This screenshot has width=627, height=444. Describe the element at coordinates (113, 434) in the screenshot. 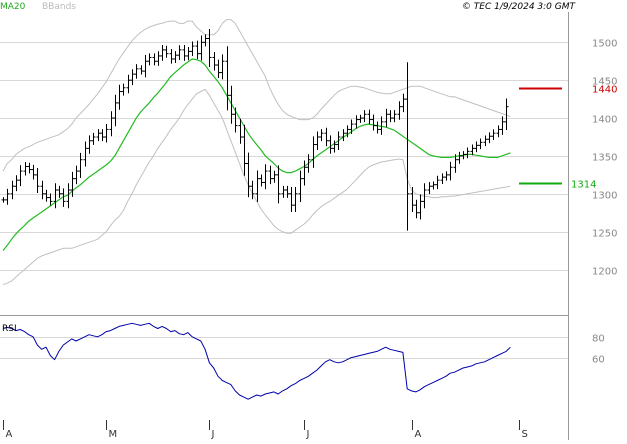

I see `x-tick-label: M` at that location.